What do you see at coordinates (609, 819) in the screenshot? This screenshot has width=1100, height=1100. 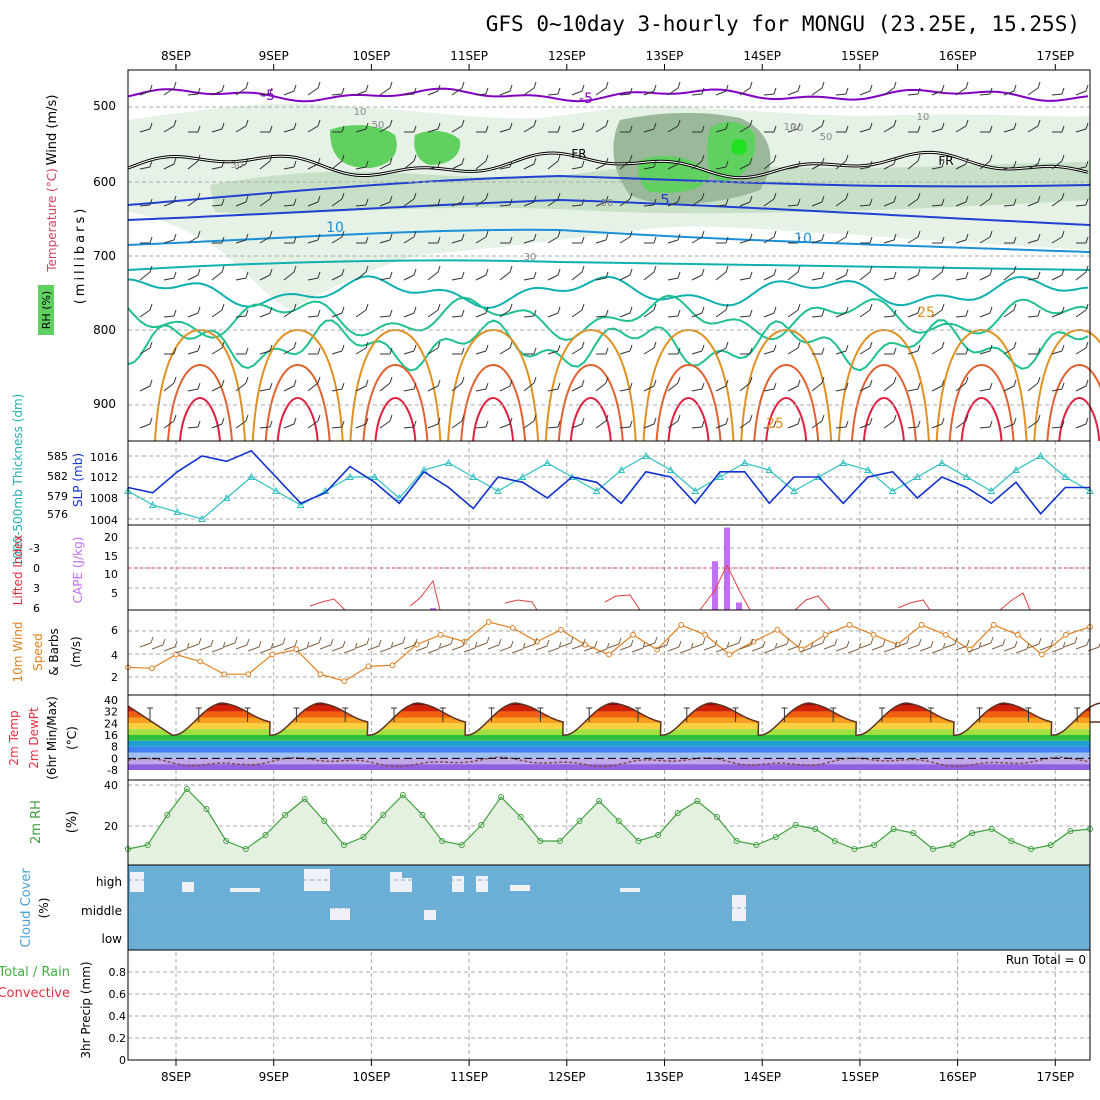 I see `rh-line` at bounding box center [609, 819].